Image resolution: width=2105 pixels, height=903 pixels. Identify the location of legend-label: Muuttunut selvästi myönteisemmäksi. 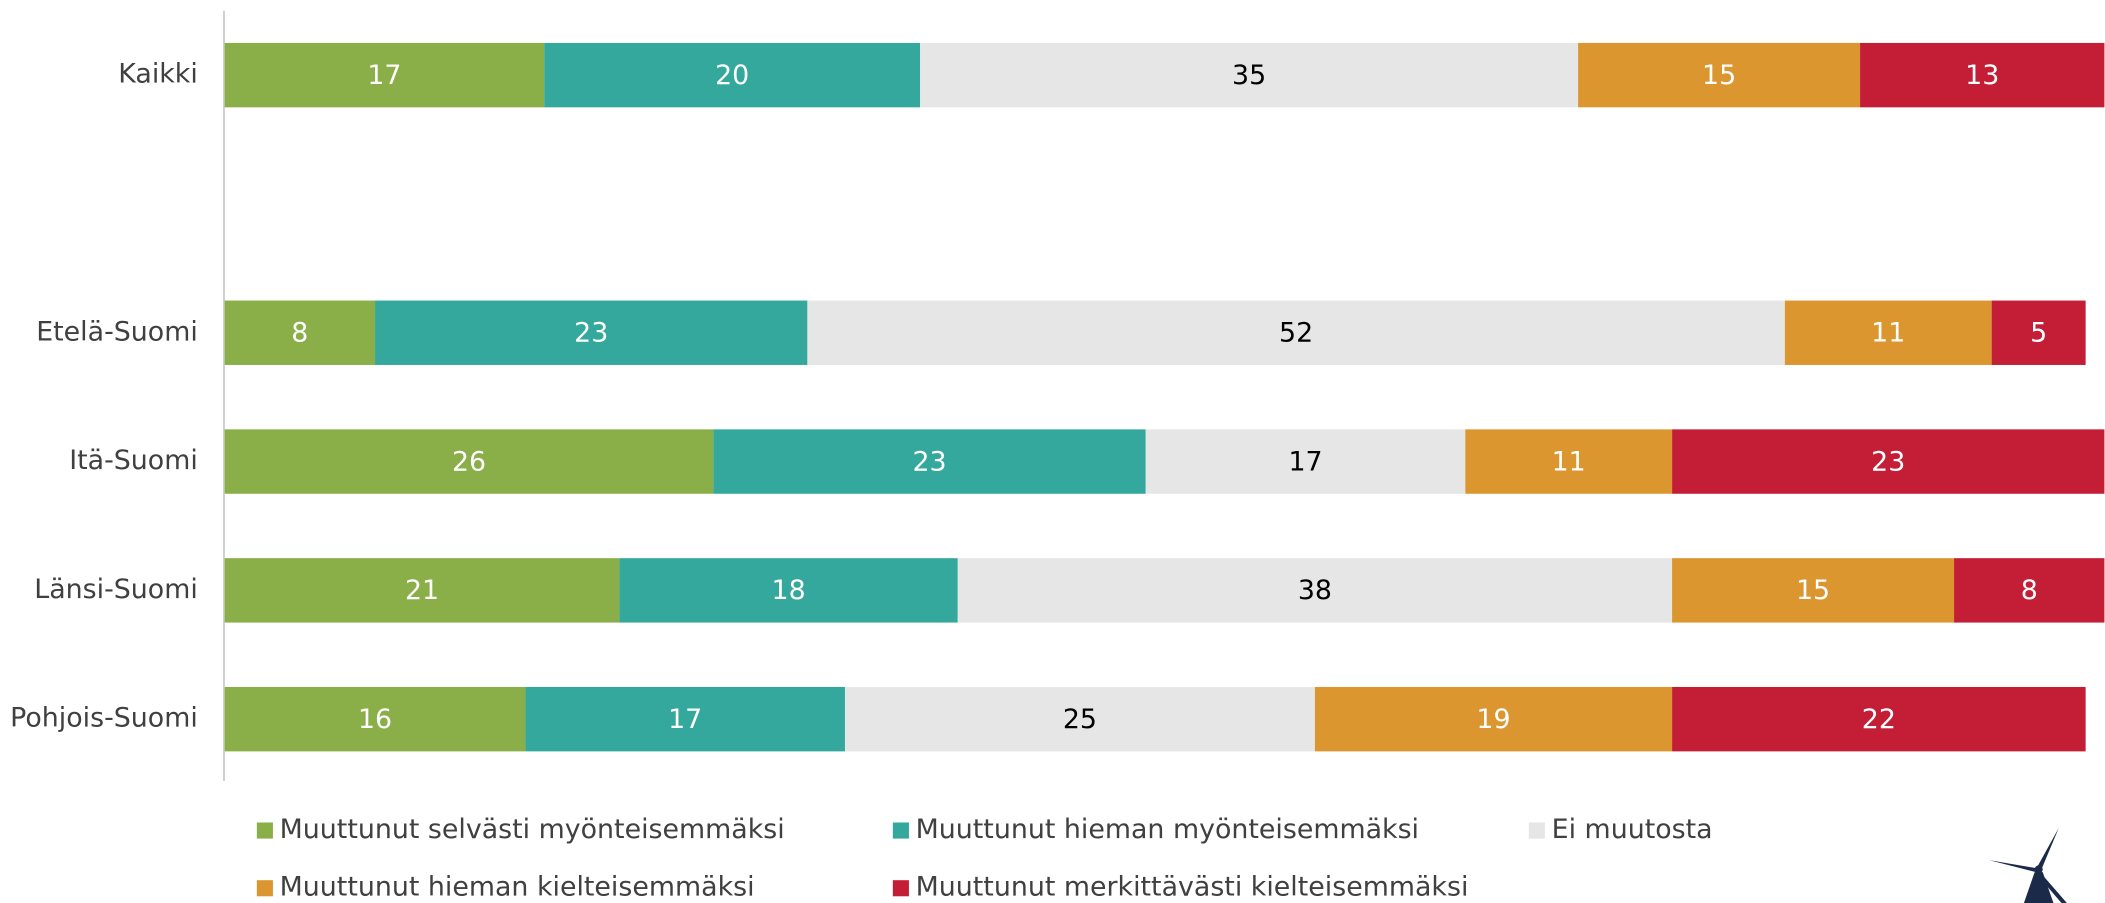
(532, 829).